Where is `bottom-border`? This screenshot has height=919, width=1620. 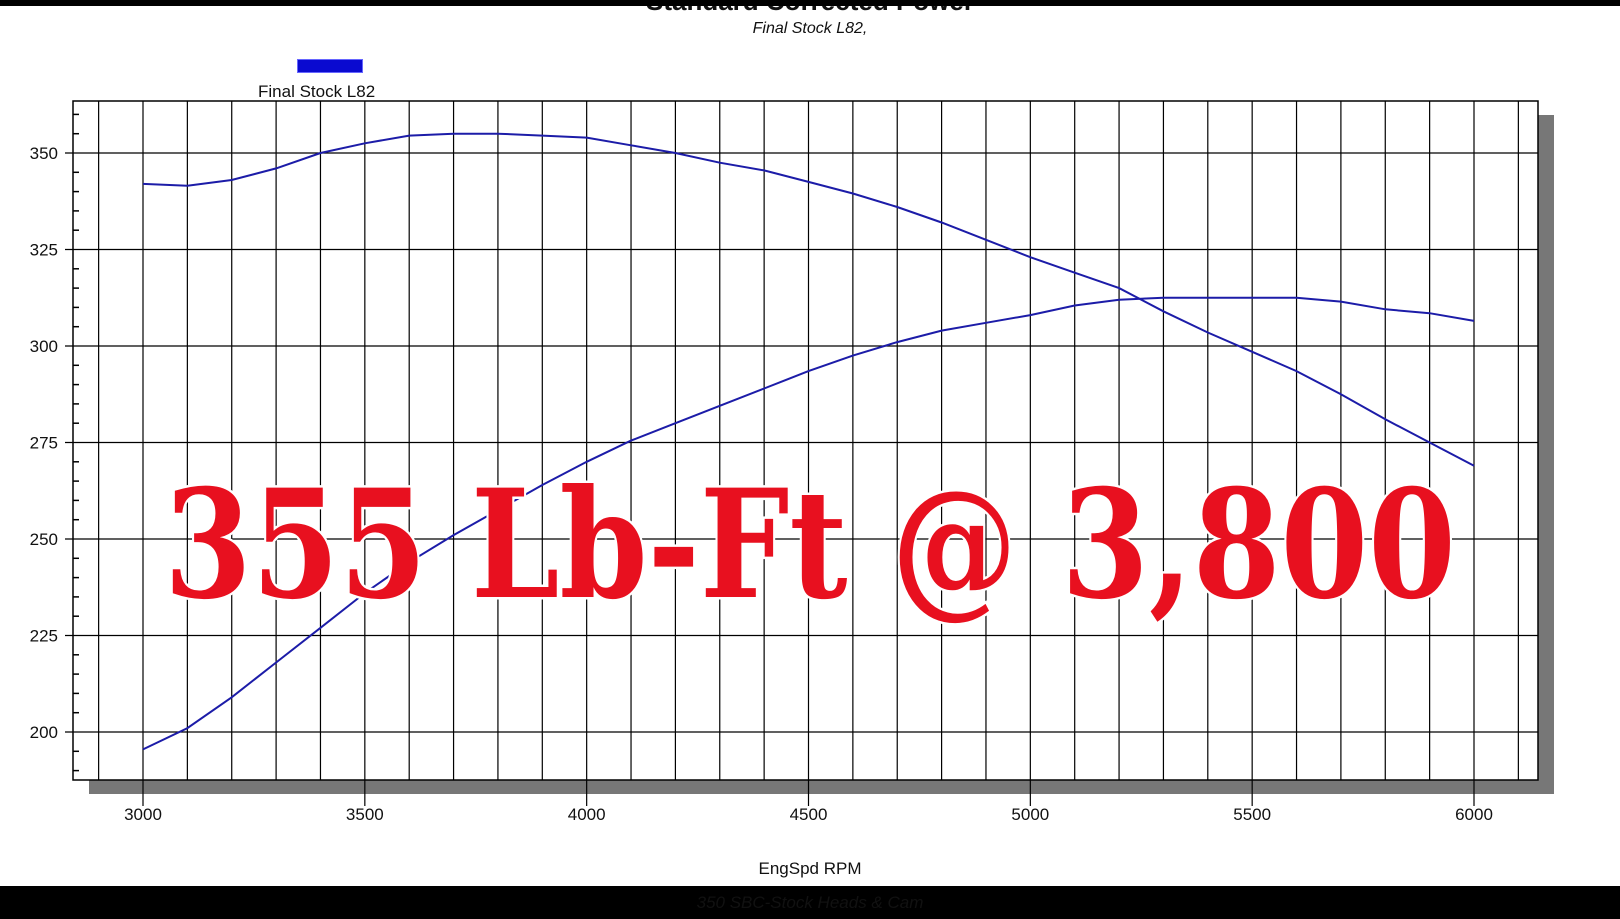
bottom-border is located at coordinates (810, 902).